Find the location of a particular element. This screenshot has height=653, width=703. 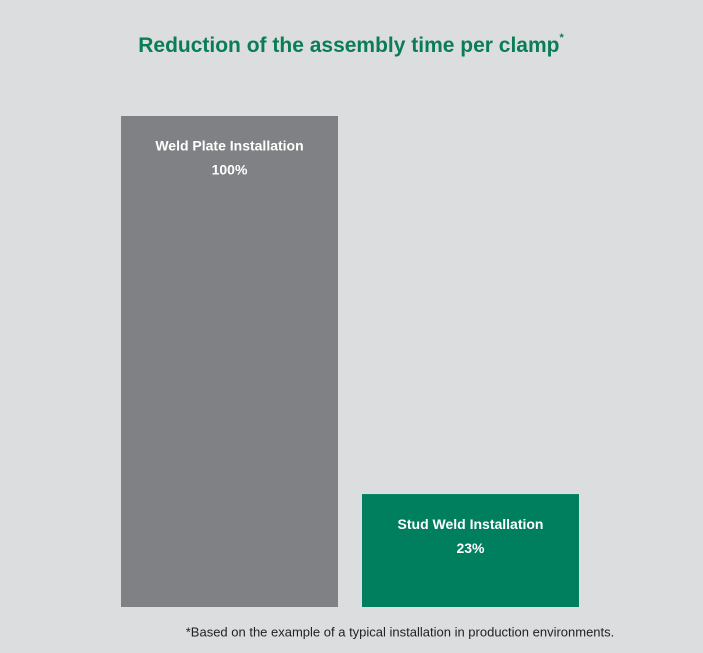

value-label: 23% is located at coordinates (470, 548).